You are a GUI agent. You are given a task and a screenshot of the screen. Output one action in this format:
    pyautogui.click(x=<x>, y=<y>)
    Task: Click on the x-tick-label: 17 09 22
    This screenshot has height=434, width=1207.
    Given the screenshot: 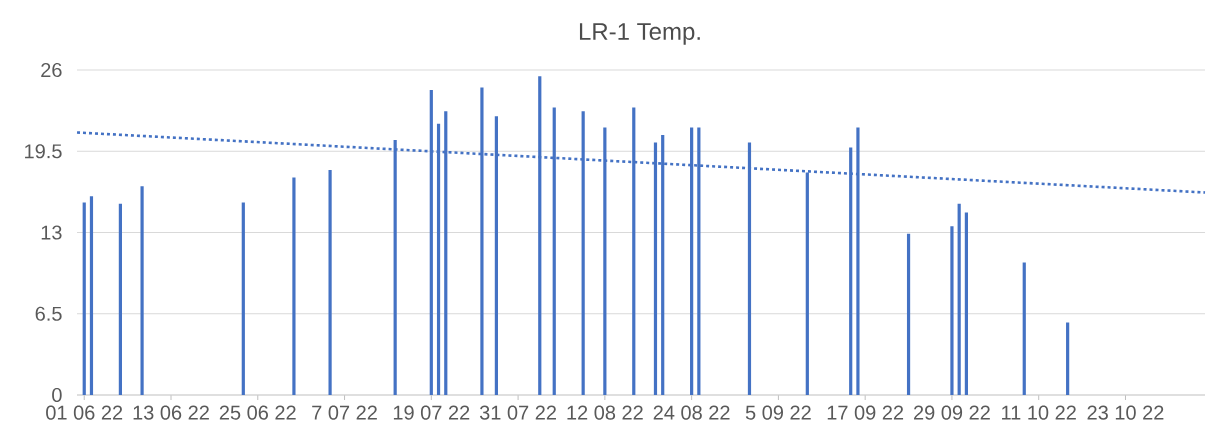 What is the action you would take?
    pyautogui.click(x=865, y=412)
    